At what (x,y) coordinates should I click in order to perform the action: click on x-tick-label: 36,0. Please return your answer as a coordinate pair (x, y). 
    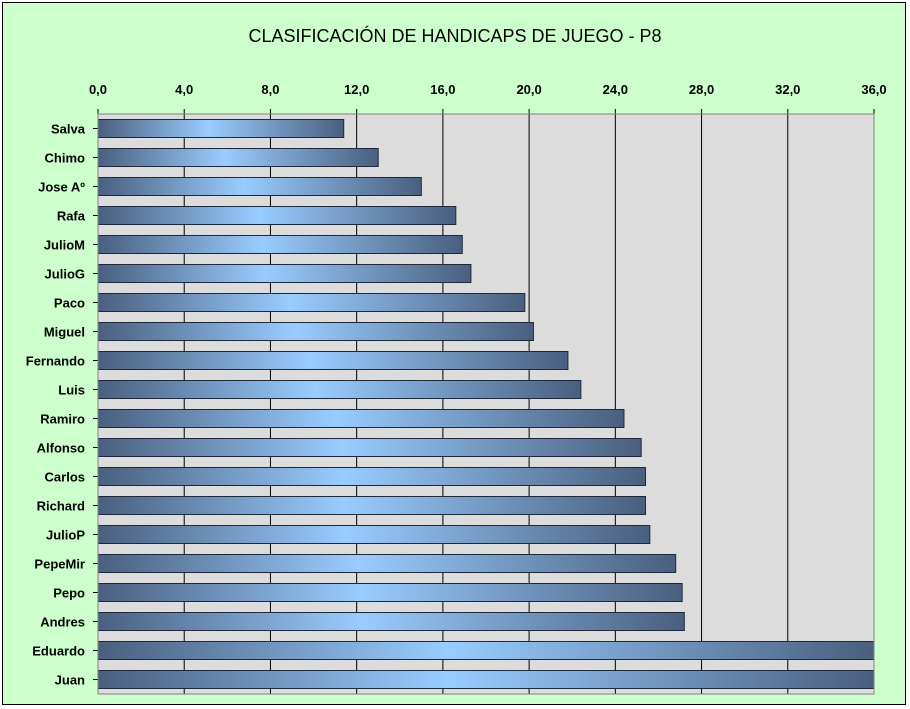
    Looking at the image, I should click on (873, 89).